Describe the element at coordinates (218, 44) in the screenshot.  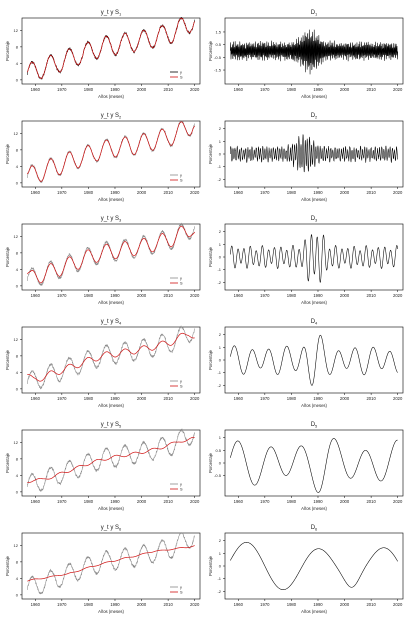
I see `y-tick-label: 0.5` at that location.